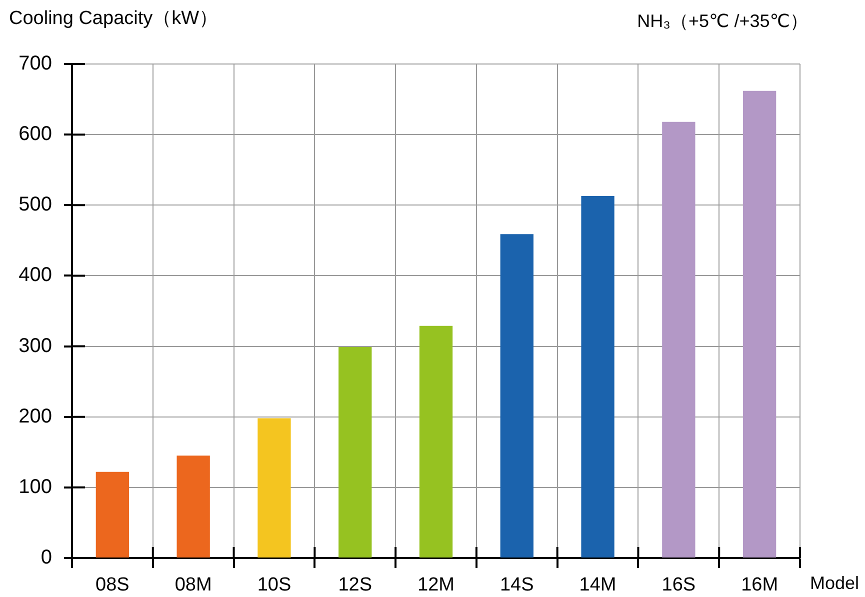  What do you see at coordinates (35, 345) in the screenshot?
I see `y-tick-label: 300` at bounding box center [35, 345].